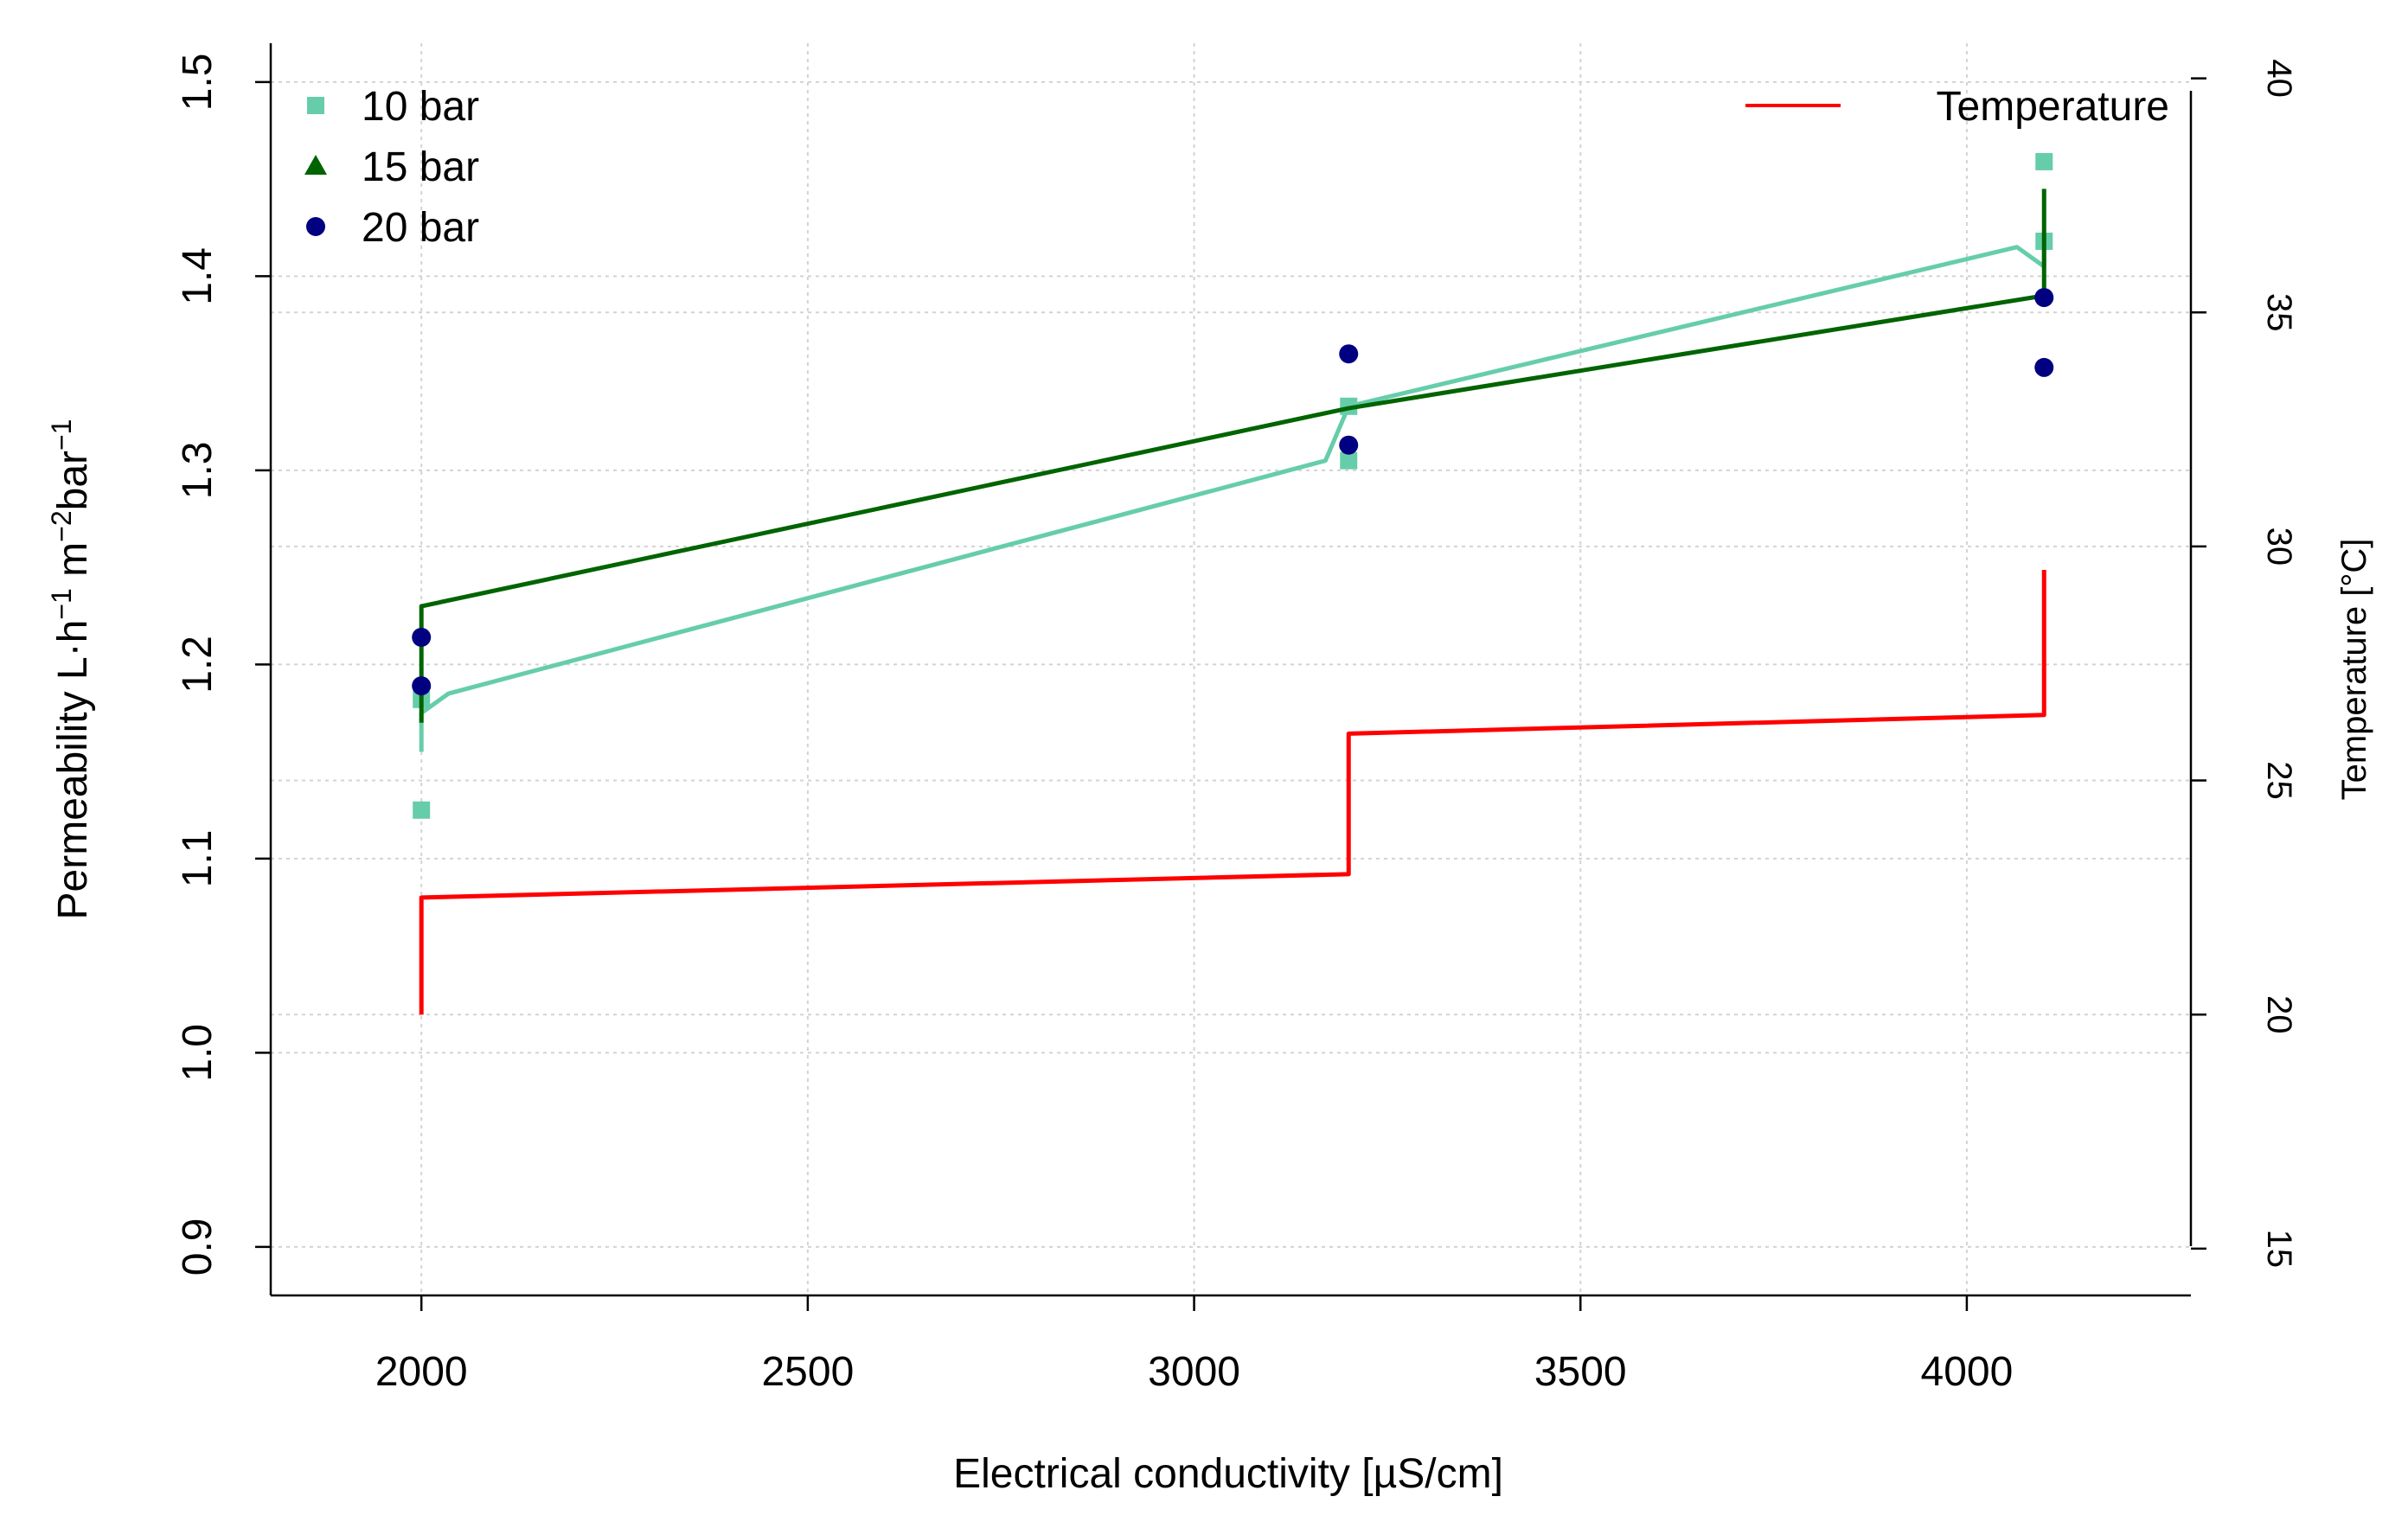 Image resolution: width=2408 pixels, height=1522 pixels. Describe the element at coordinates (198, 276) in the screenshot. I see `y-tick-label: 1.4` at that location.